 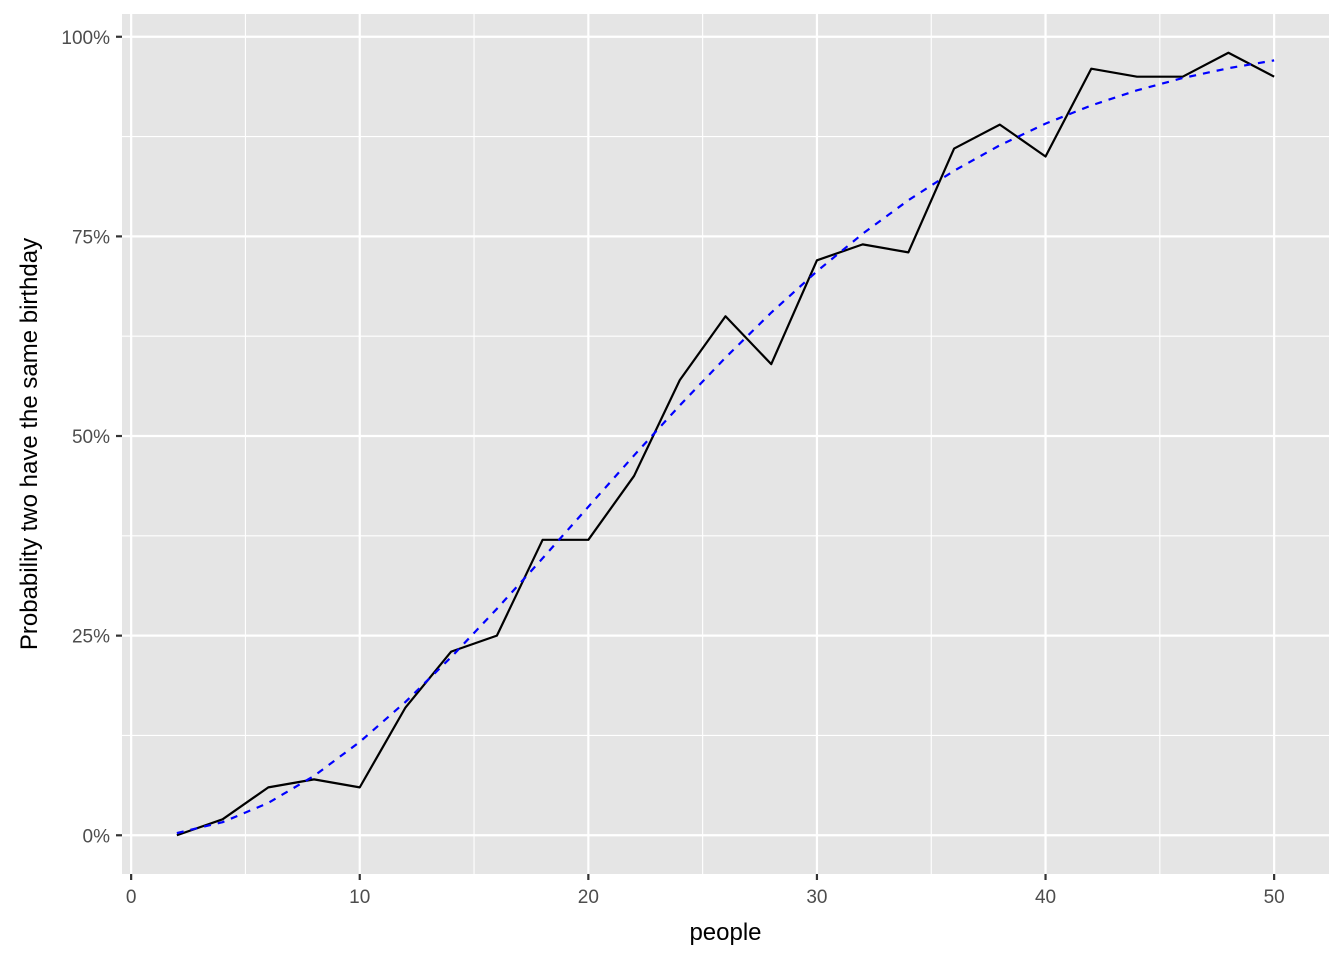 I want to click on y-axis: 0% 25% 50% 75% 100%, so click(x=91, y=437).